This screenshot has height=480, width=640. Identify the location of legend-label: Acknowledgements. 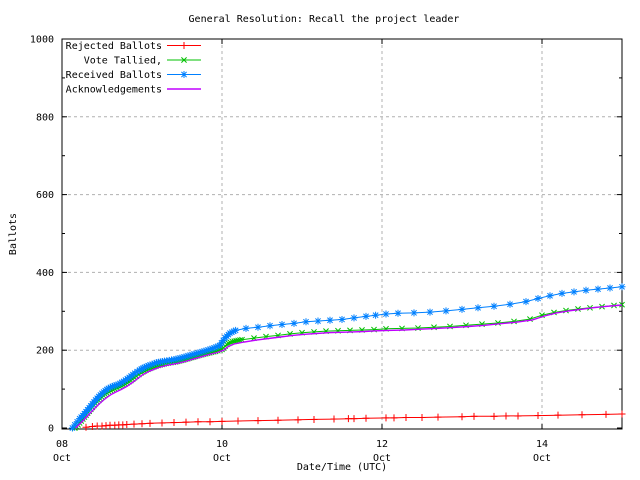
(114, 90).